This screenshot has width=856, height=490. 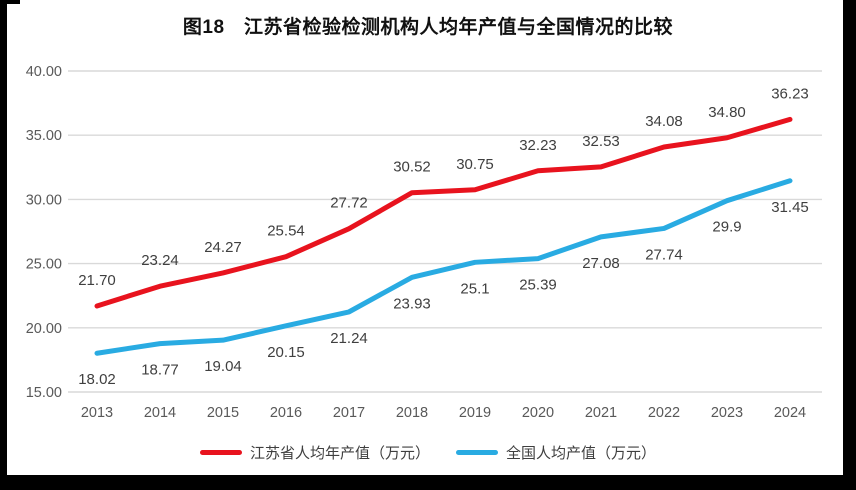 What do you see at coordinates (286, 231) in the screenshot?
I see `data-label: 25.54` at bounding box center [286, 231].